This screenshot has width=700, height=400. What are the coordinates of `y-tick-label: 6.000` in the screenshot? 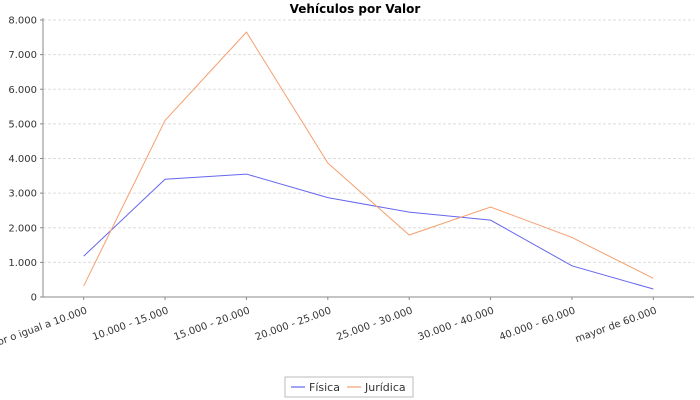 It's located at (22, 90).